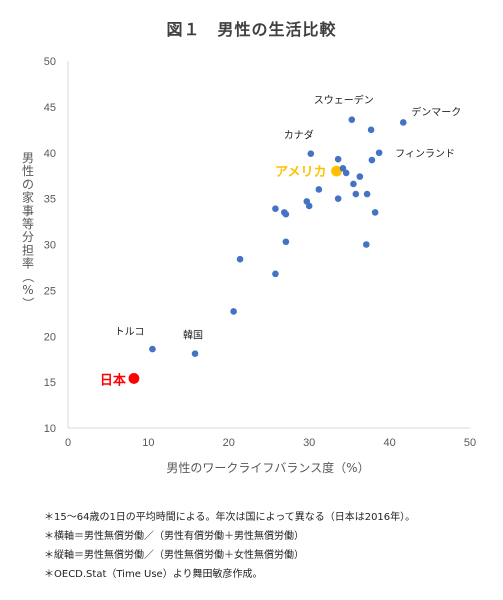 This screenshot has height=600, width=503. Describe the element at coordinates (153, 574) in the screenshot. I see `footnote: ＊OECD.Stat（Time Use）より舞田敏彦作成。` at that location.